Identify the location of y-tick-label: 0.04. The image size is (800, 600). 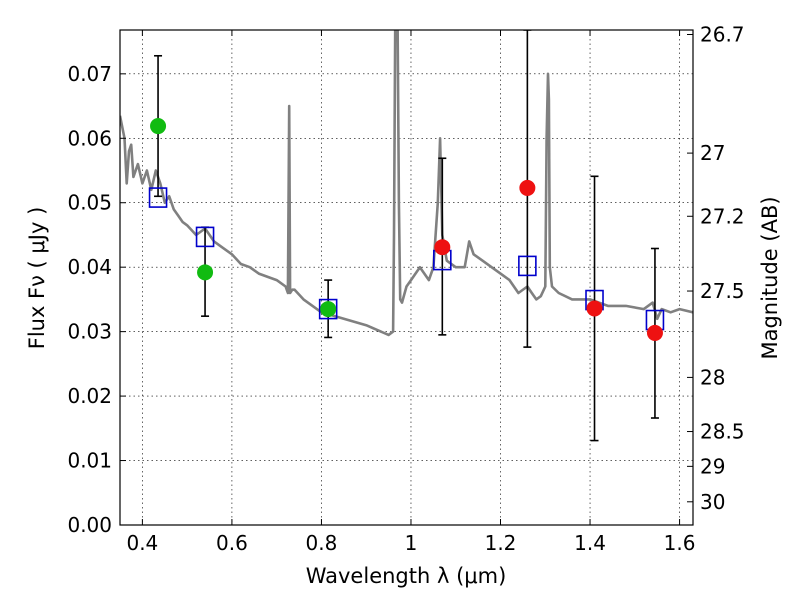
(89, 267).